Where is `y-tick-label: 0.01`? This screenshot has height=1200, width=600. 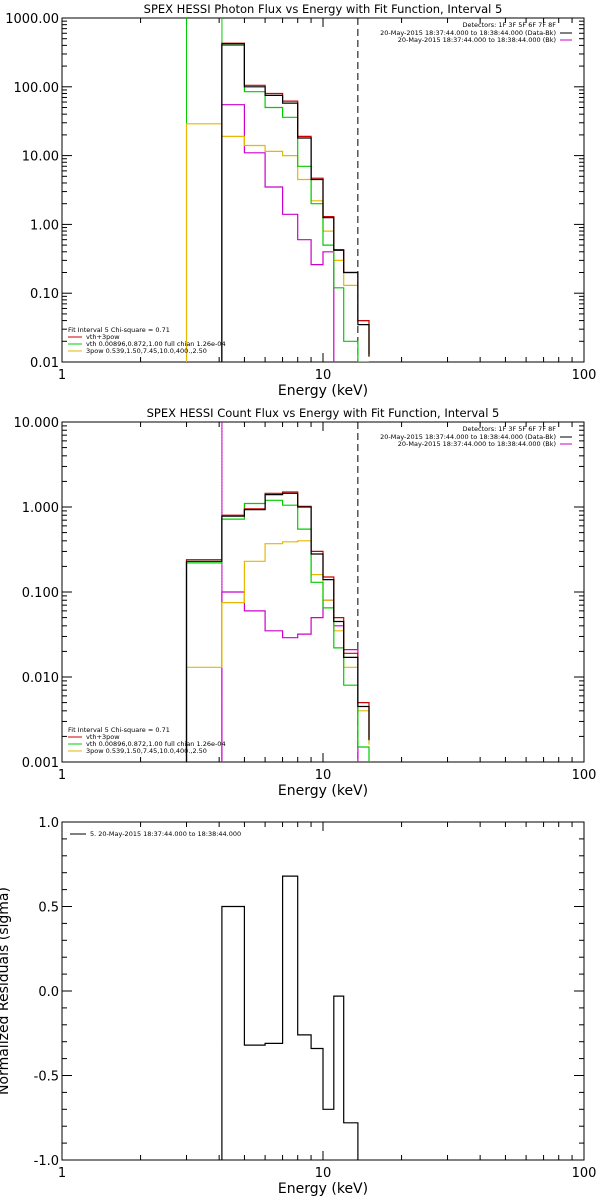 y-tick-label: 0.01 is located at coordinates (44, 363).